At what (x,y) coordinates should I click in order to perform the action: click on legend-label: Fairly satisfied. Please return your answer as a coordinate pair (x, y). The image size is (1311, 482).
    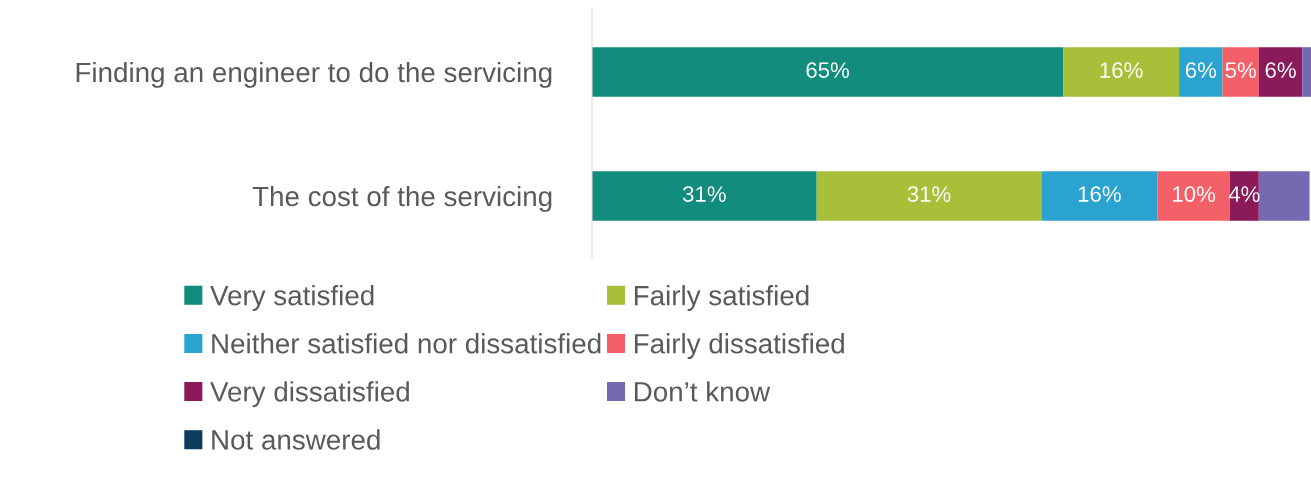
    Looking at the image, I should click on (721, 298).